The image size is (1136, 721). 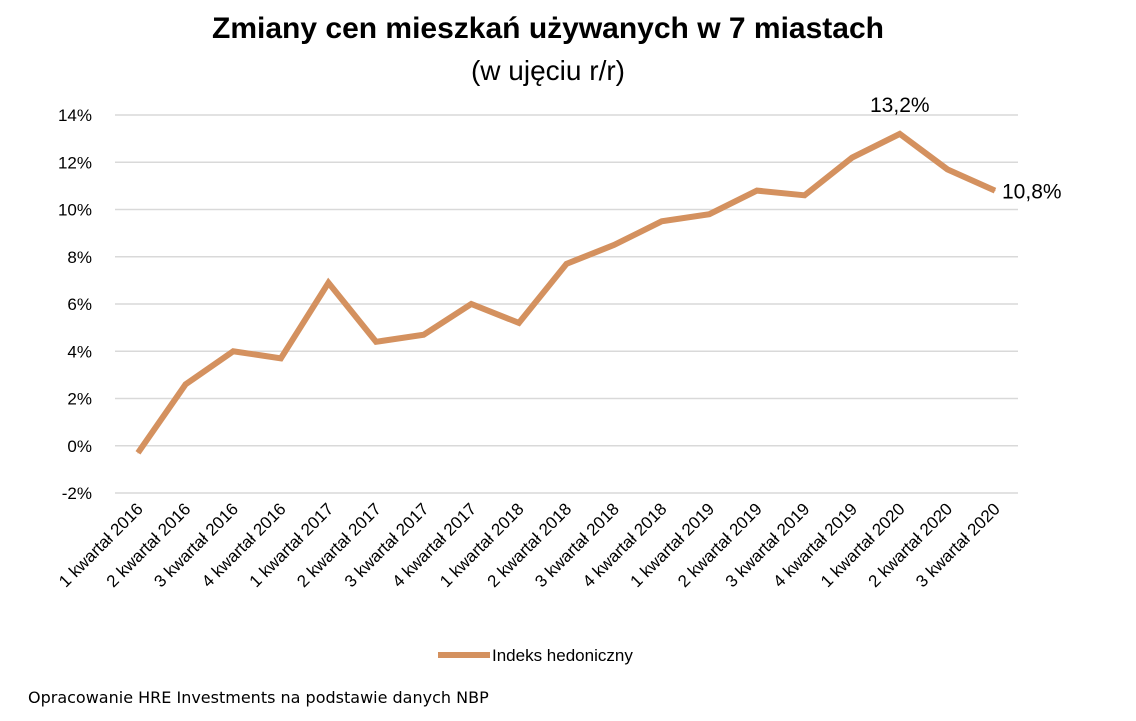 What do you see at coordinates (79, 446) in the screenshot?
I see `y-tick-label: 0%` at bounding box center [79, 446].